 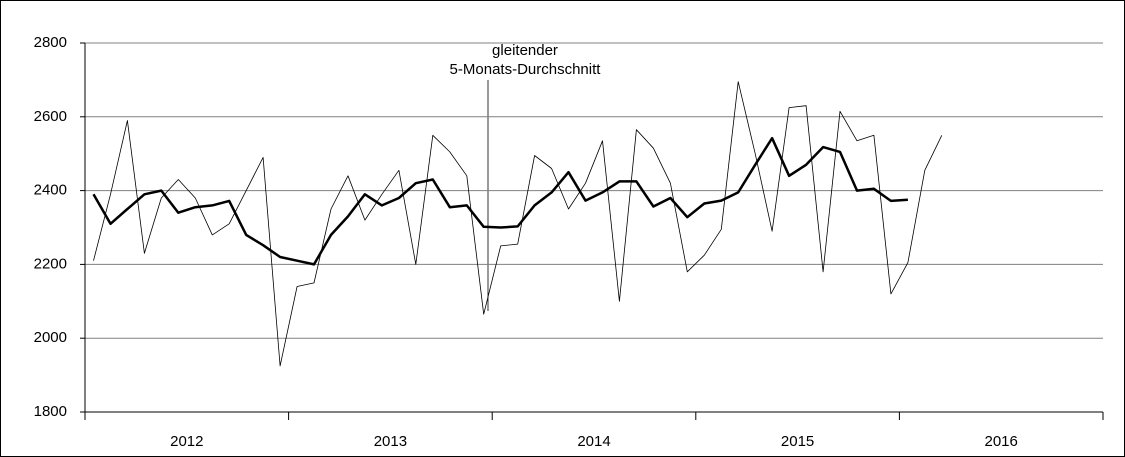 I want to click on y-tick-label: 2800, so click(x=50, y=42).